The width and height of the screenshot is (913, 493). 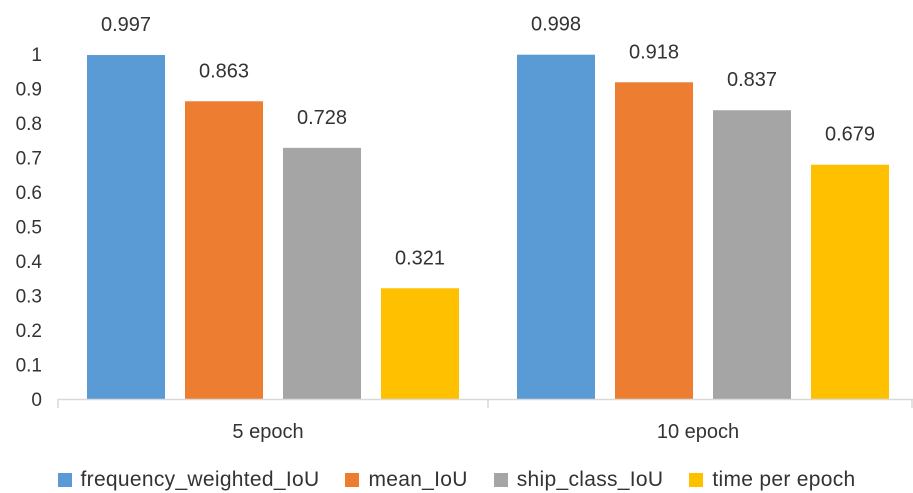 I want to click on y-tick-label: 0.6, so click(x=29, y=193).